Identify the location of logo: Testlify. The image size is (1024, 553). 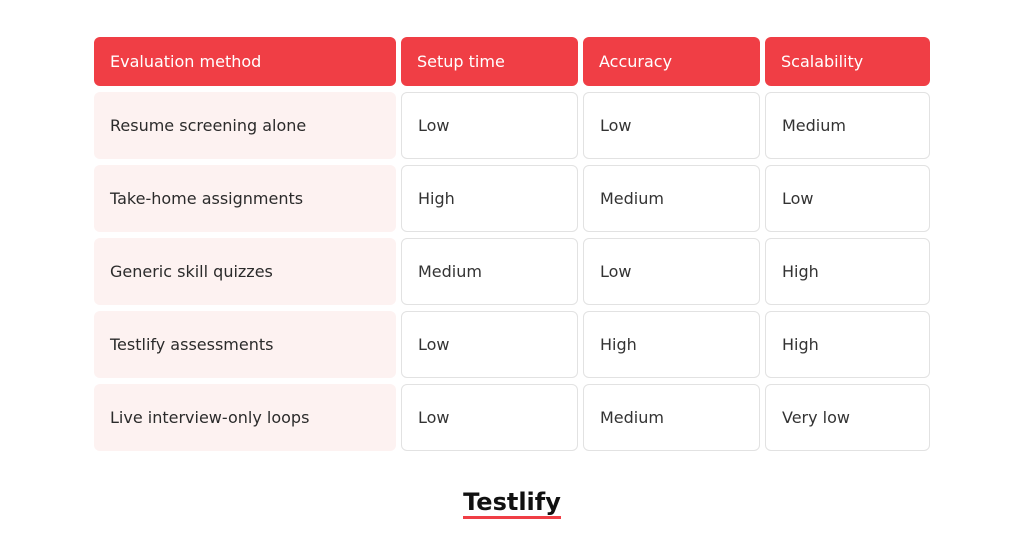
(512, 503).